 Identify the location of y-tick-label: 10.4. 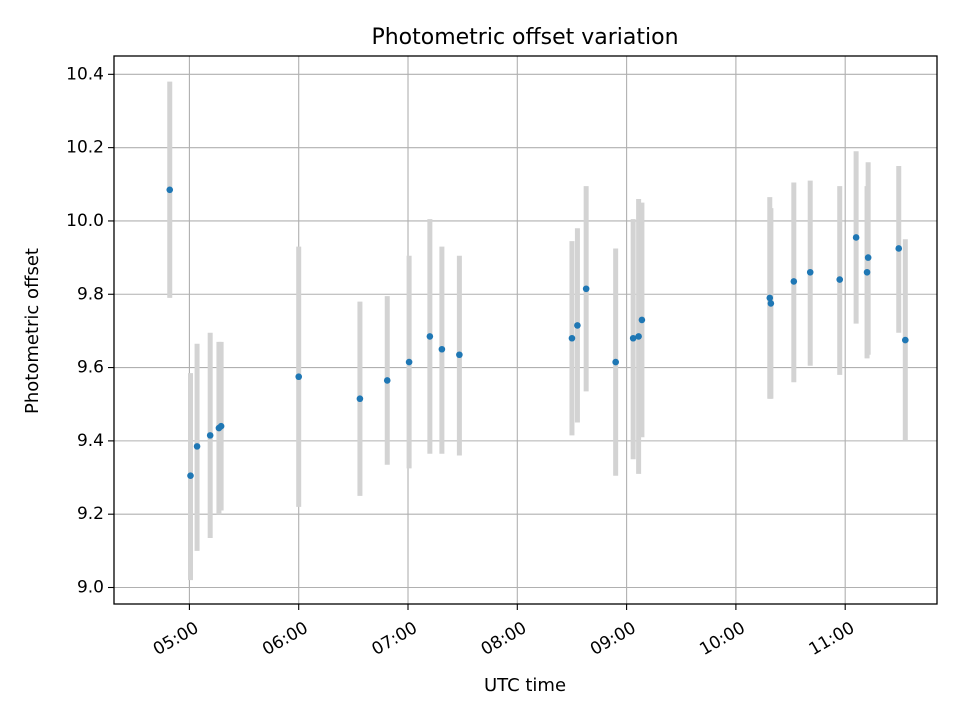
(85, 74).